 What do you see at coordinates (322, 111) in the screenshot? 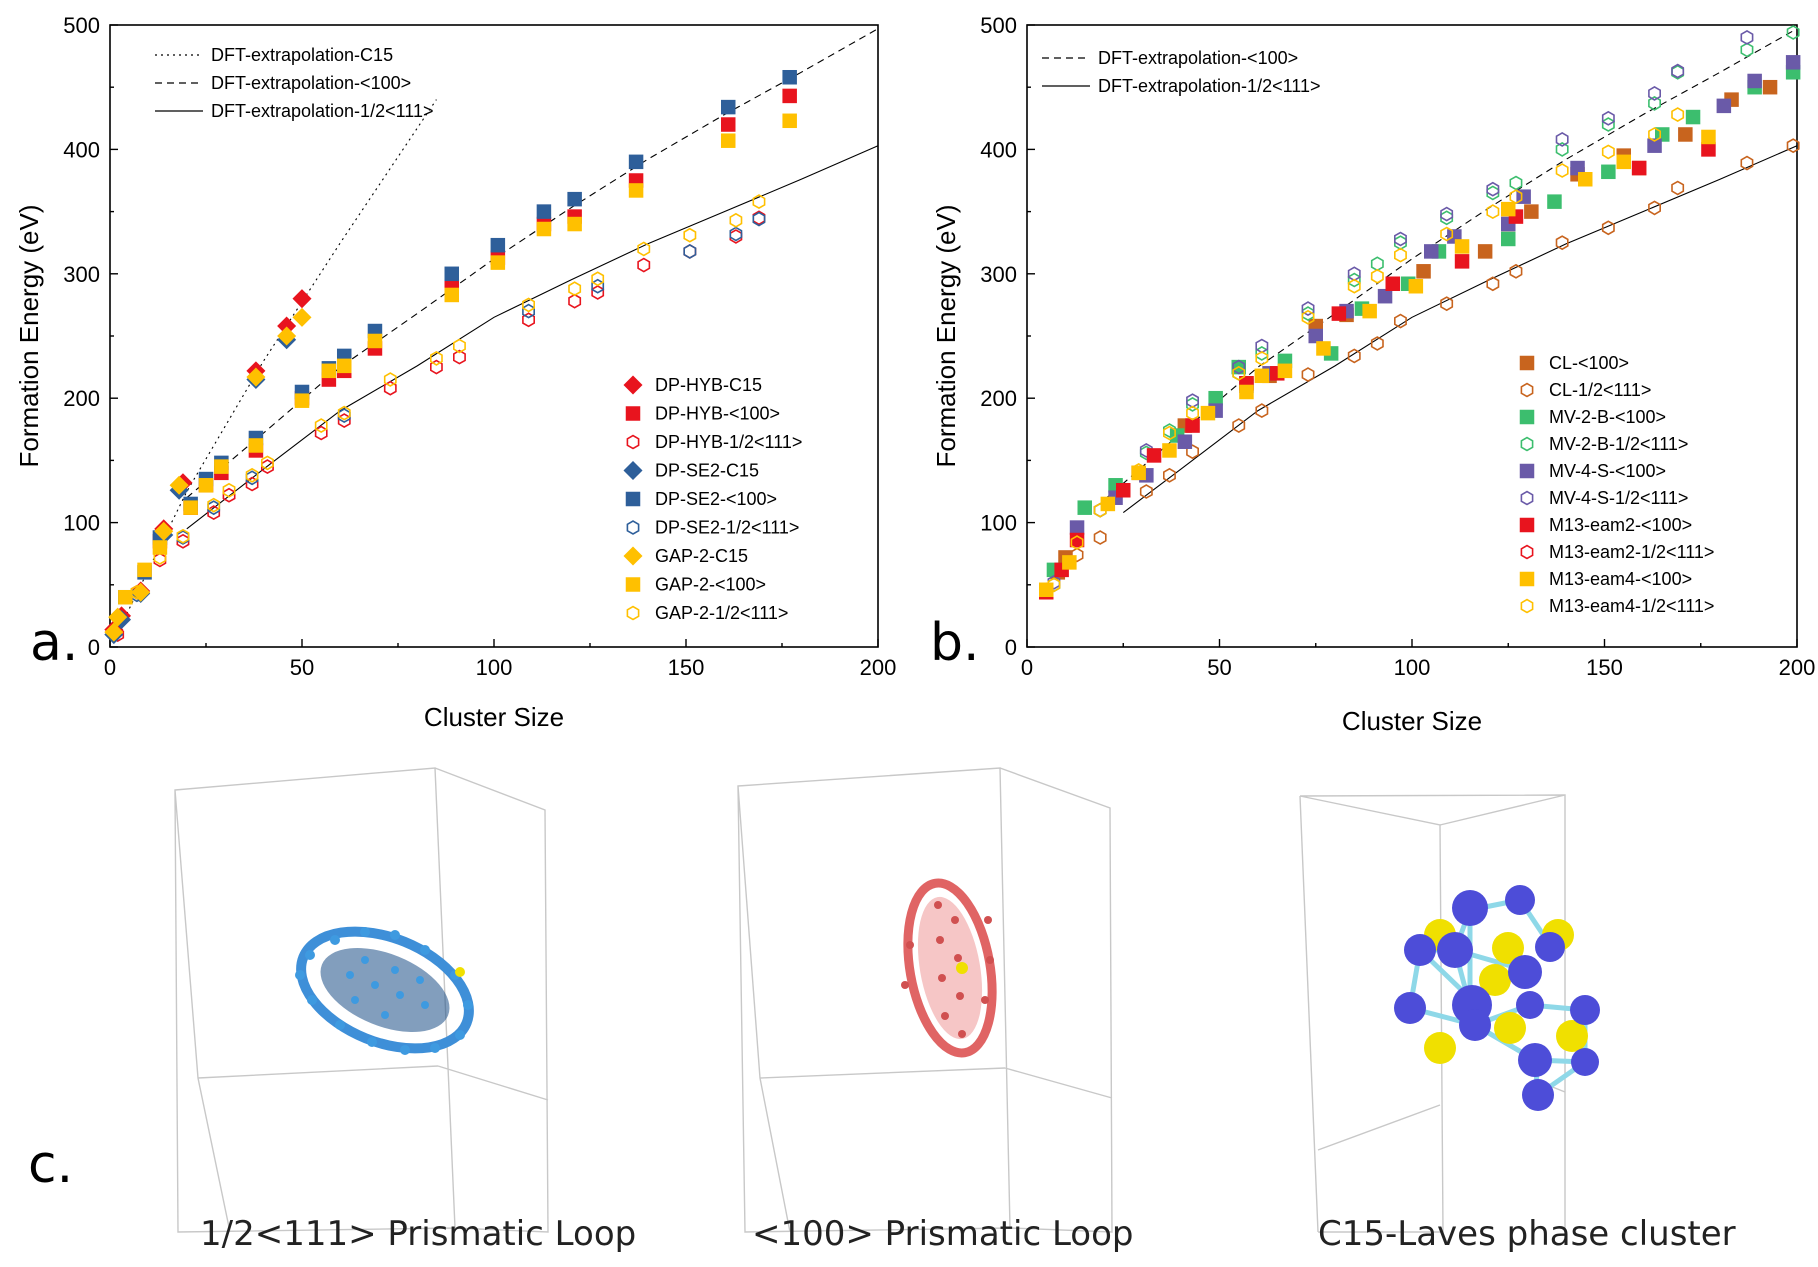
I see `chart-a-legend-line-label: DFT-extrapolation-1/2<111>` at bounding box center [322, 111].